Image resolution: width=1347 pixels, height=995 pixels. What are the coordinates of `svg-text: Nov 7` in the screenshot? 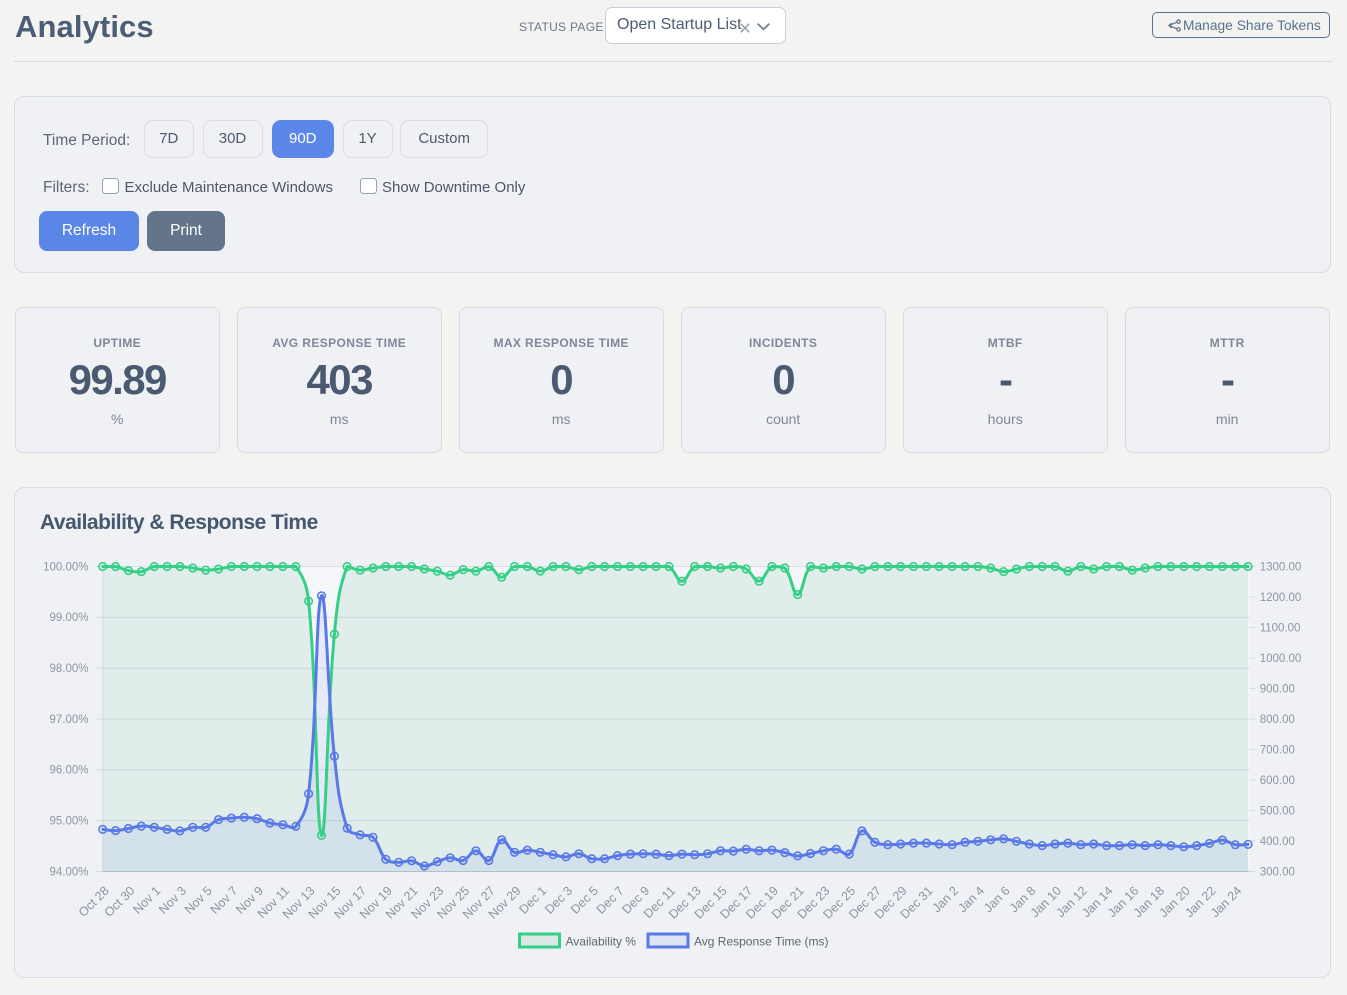 It's located at (224, 900).